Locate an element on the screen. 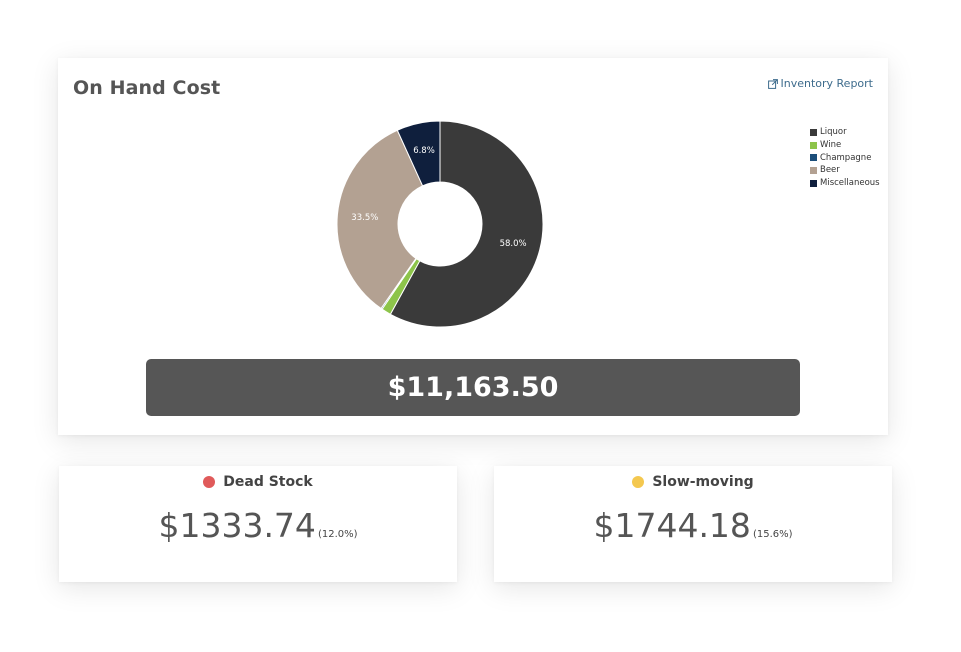  dead-stock-value-row: $1333.74 (12.0%) is located at coordinates (258, 525).